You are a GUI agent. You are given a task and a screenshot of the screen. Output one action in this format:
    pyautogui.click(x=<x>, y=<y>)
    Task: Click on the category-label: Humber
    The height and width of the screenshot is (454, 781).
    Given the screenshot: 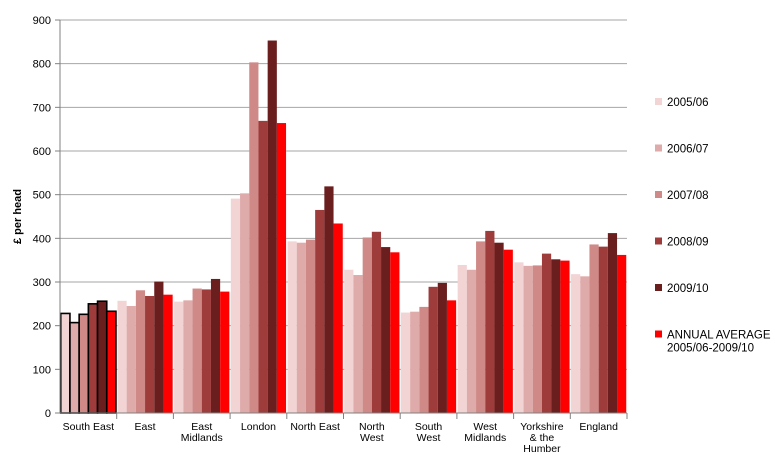 What is the action you would take?
    pyautogui.click(x=542, y=448)
    